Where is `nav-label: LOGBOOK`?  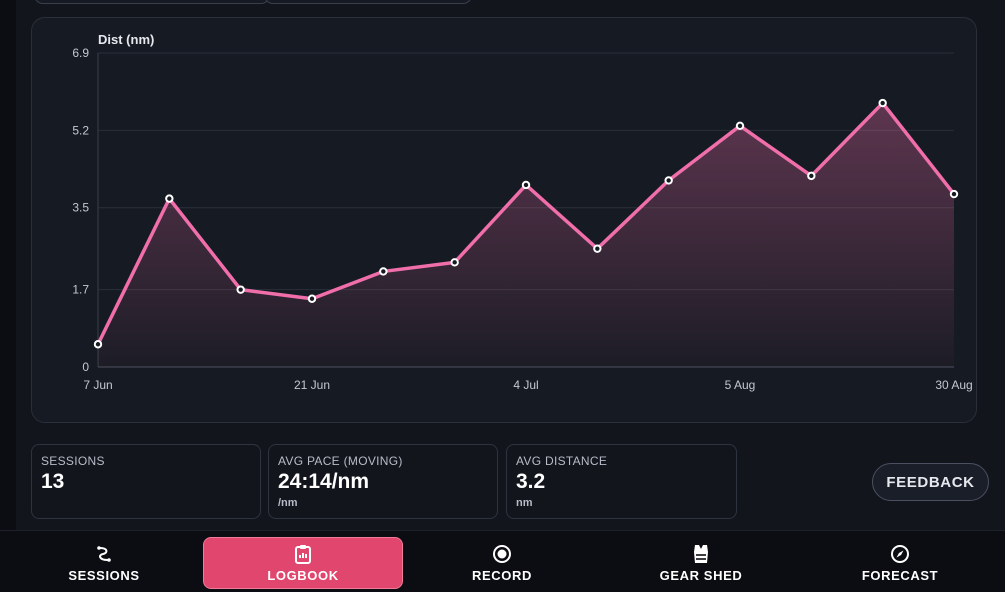
nav-label: LOGBOOK is located at coordinates (303, 575).